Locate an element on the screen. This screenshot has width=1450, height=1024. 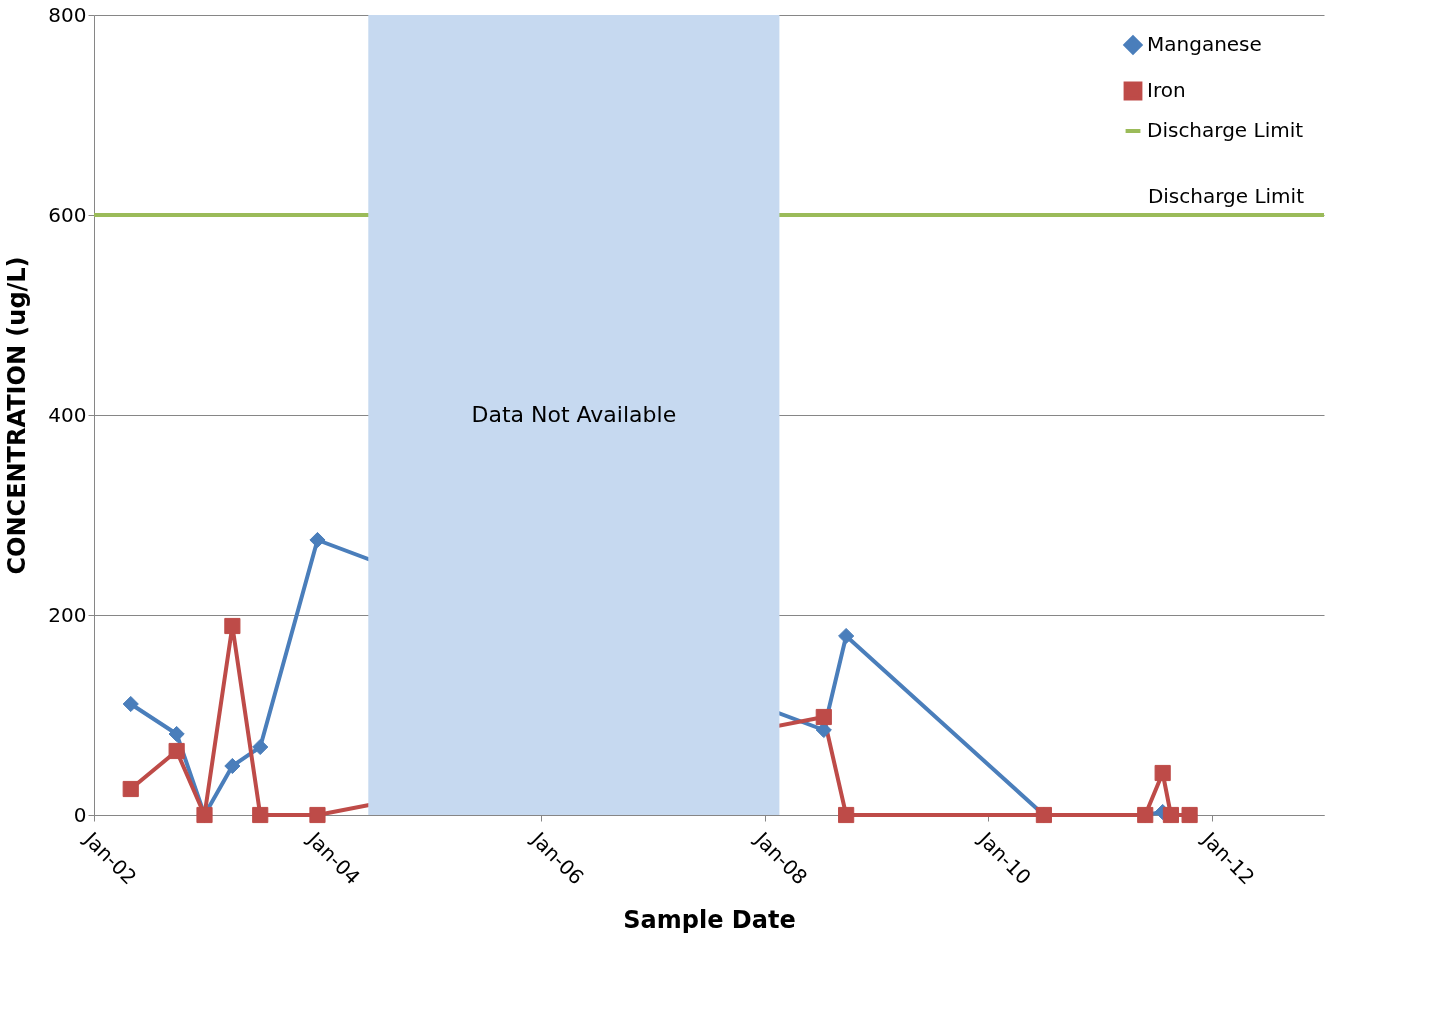
y-tick-label: 400 is located at coordinates (67, 414).